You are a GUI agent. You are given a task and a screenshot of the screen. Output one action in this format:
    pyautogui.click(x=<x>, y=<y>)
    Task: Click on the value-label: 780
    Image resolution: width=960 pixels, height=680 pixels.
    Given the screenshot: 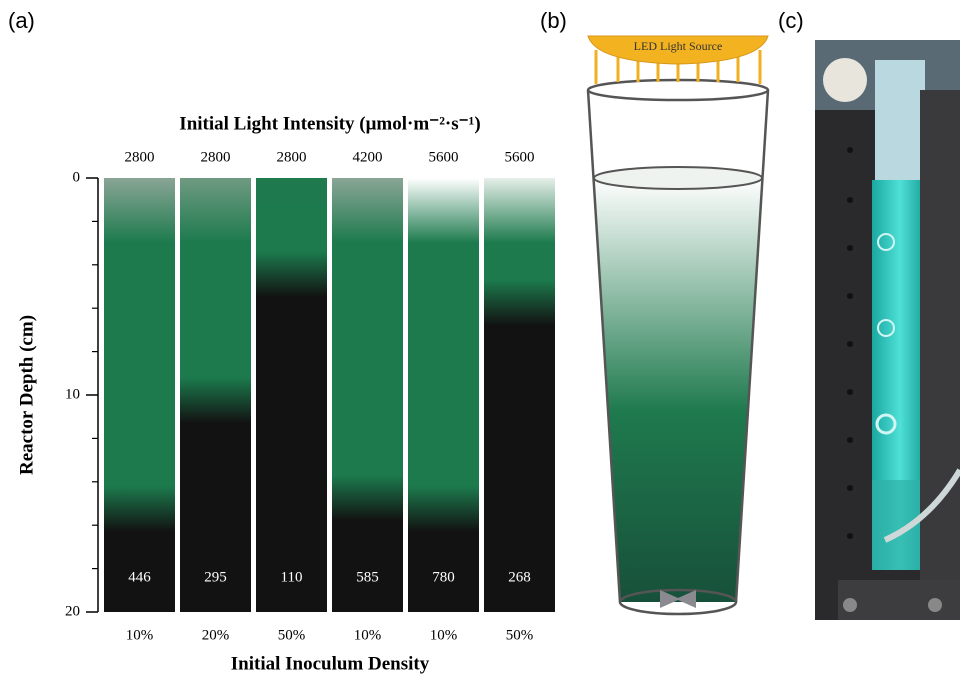 What is the action you would take?
    pyautogui.click(x=443, y=577)
    